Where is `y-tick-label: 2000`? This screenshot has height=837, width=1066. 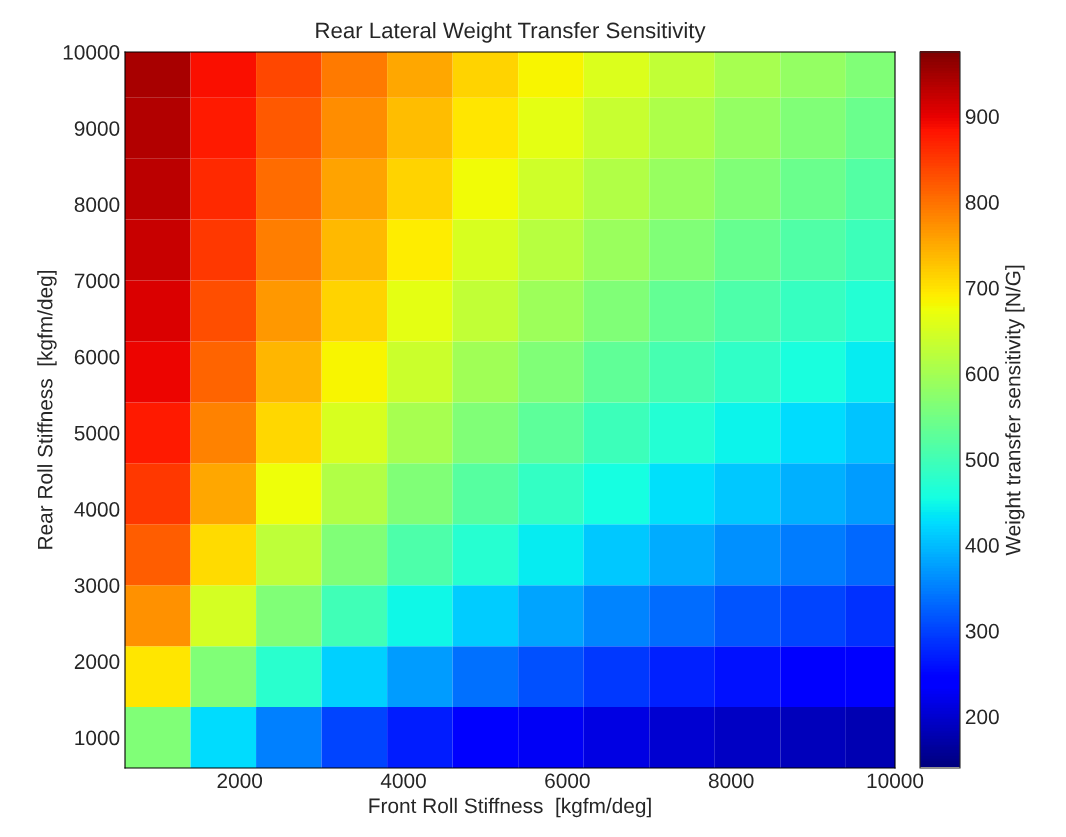
y-tick-label: 2000 is located at coordinates (97, 662).